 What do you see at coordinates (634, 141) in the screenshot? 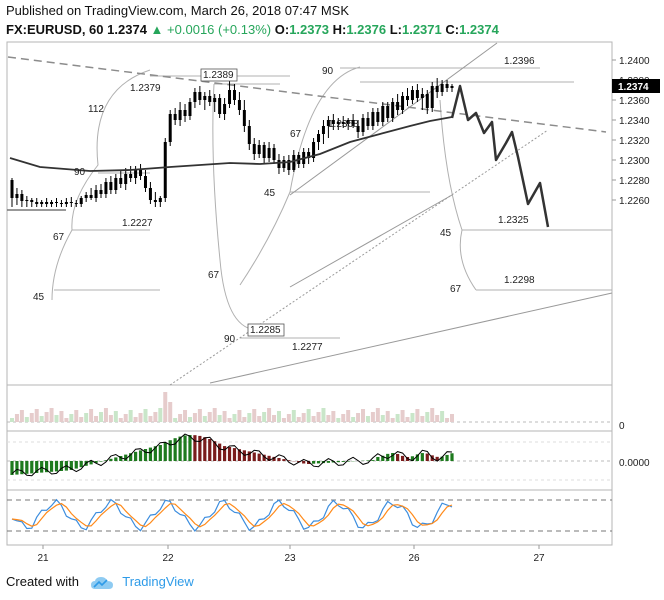
I see `price-tick-label: 1.2320` at bounding box center [634, 141].